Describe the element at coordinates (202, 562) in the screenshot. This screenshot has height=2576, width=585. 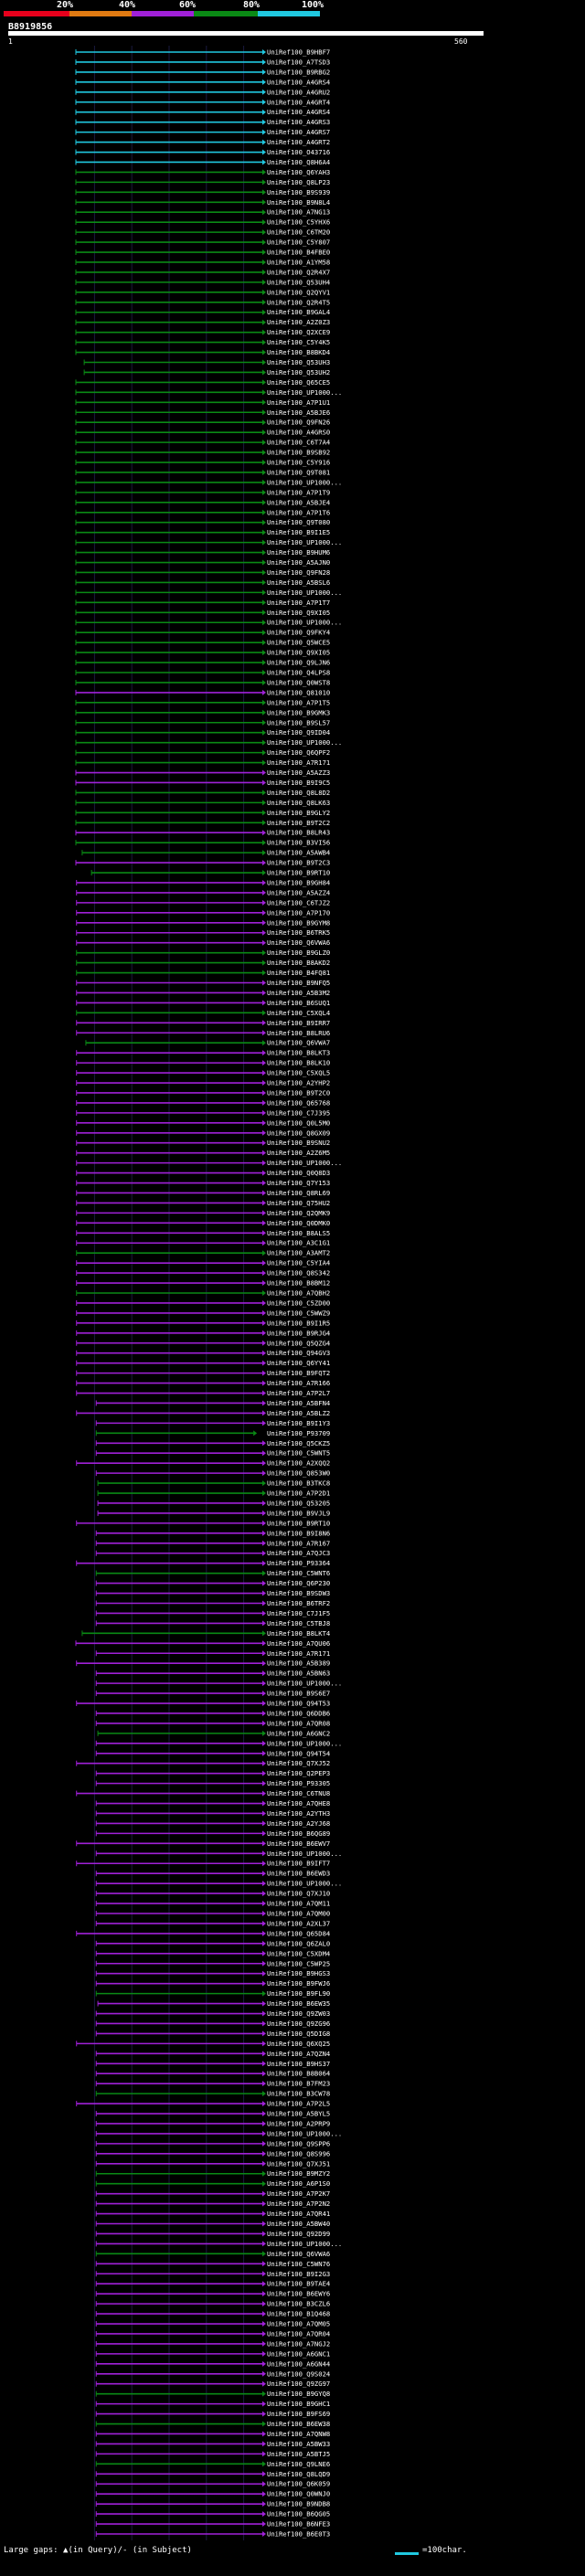
I see `hit-row: UniRef100_A5AJN0` at that location.